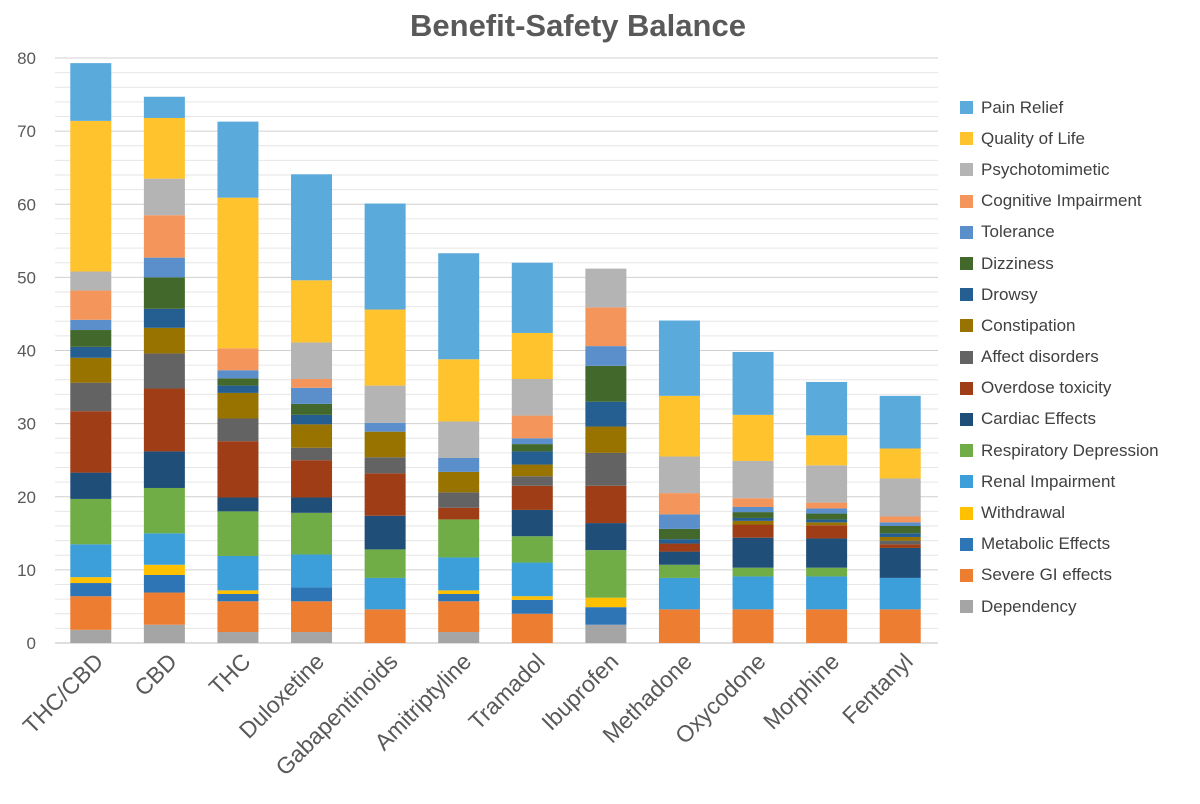 The width and height of the screenshot is (1200, 804). Describe the element at coordinates (1080, 263) in the screenshot. I see `legend-item: Dizziness` at that location.